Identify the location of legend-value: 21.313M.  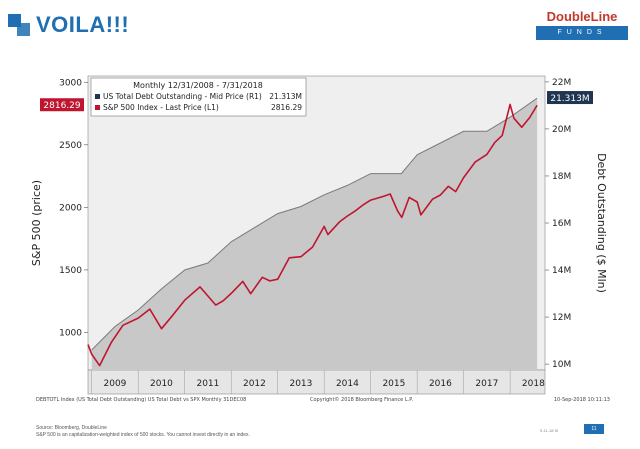
(285, 96).